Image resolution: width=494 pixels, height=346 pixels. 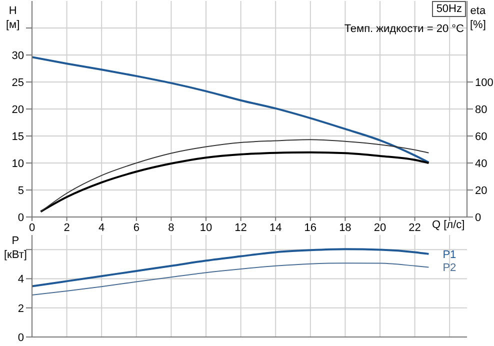 What do you see at coordinates (481, 136) in the screenshot?
I see `y2-tick-label: 60` at bounding box center [481, 136].